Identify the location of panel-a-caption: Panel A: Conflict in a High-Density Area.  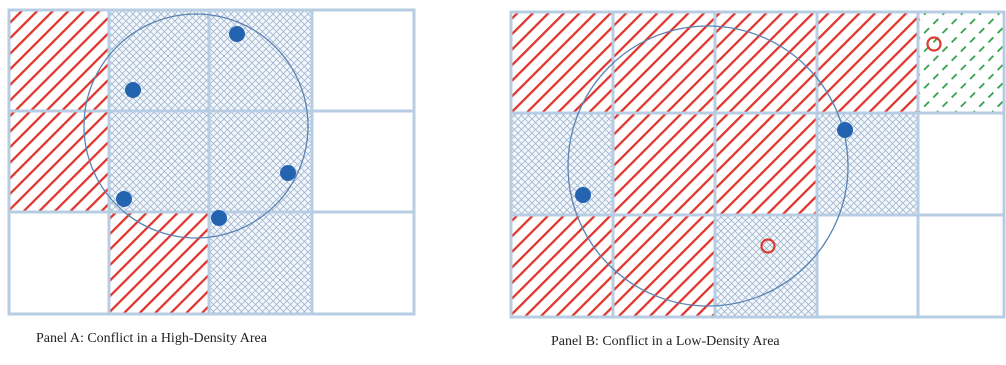
(151, 338).